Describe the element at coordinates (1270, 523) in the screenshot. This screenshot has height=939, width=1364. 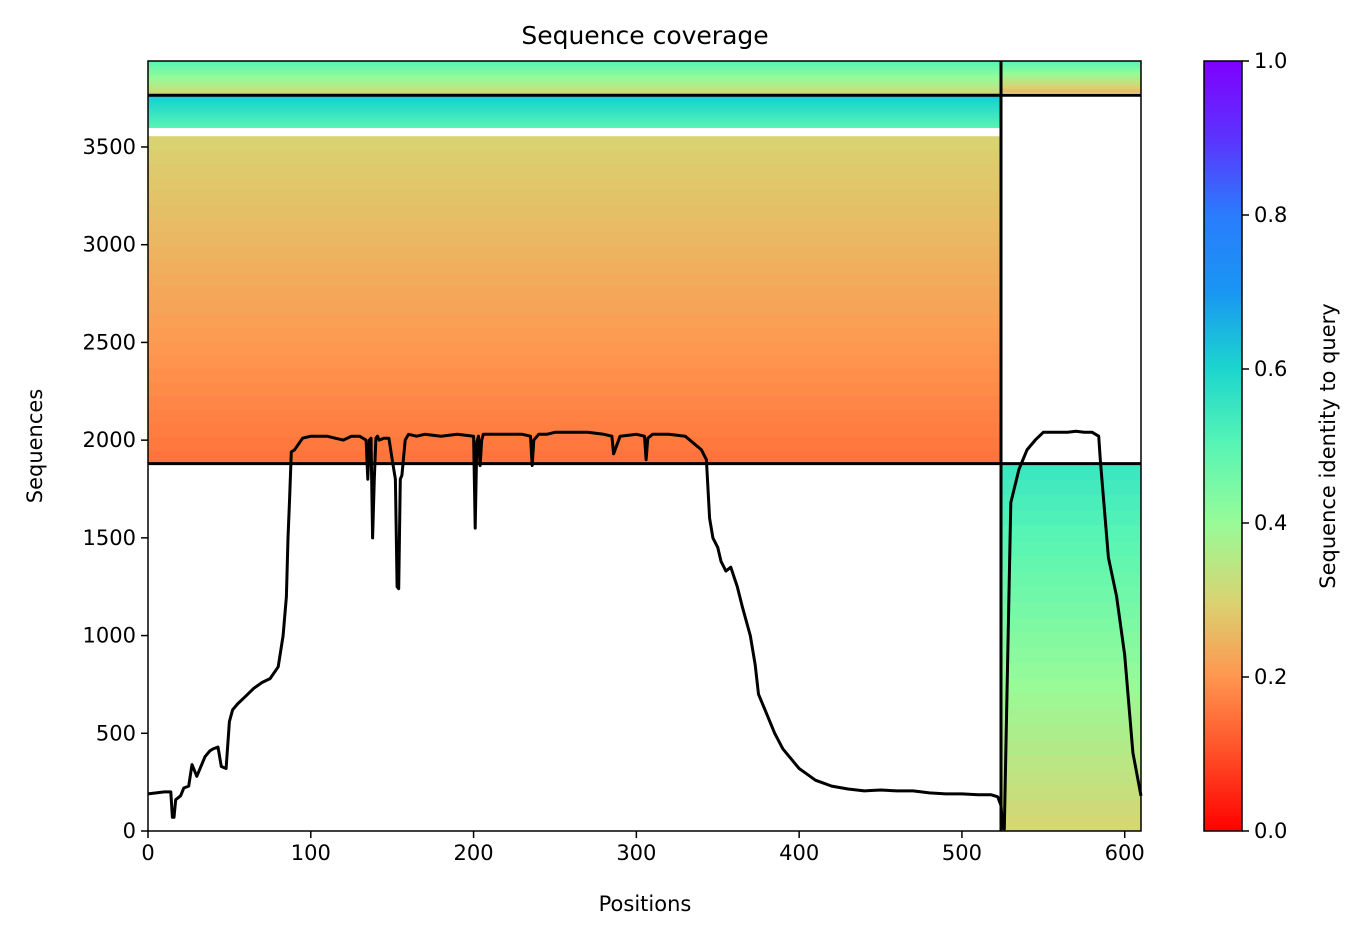
I see `colorbar-tick-label: 0.4` at that location.